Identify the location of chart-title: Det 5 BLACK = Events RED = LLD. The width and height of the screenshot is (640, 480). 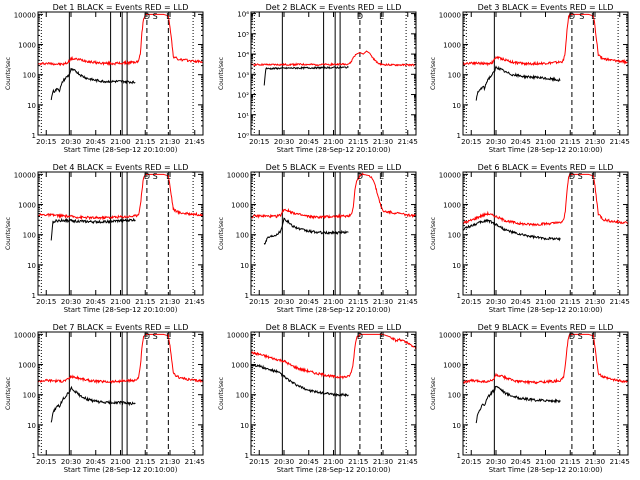
(334, 167).